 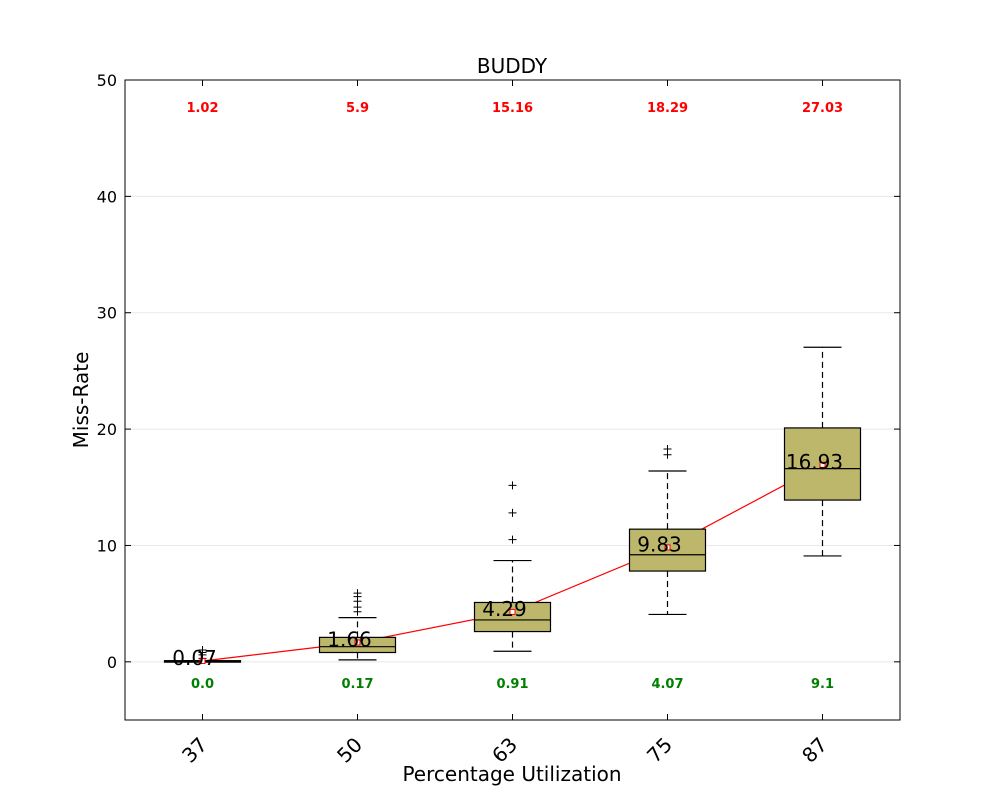 What do you see at coordinates (659, 750) in the screenshot?
I see `x-tick-label: 75` at bounding box center [659, 750].